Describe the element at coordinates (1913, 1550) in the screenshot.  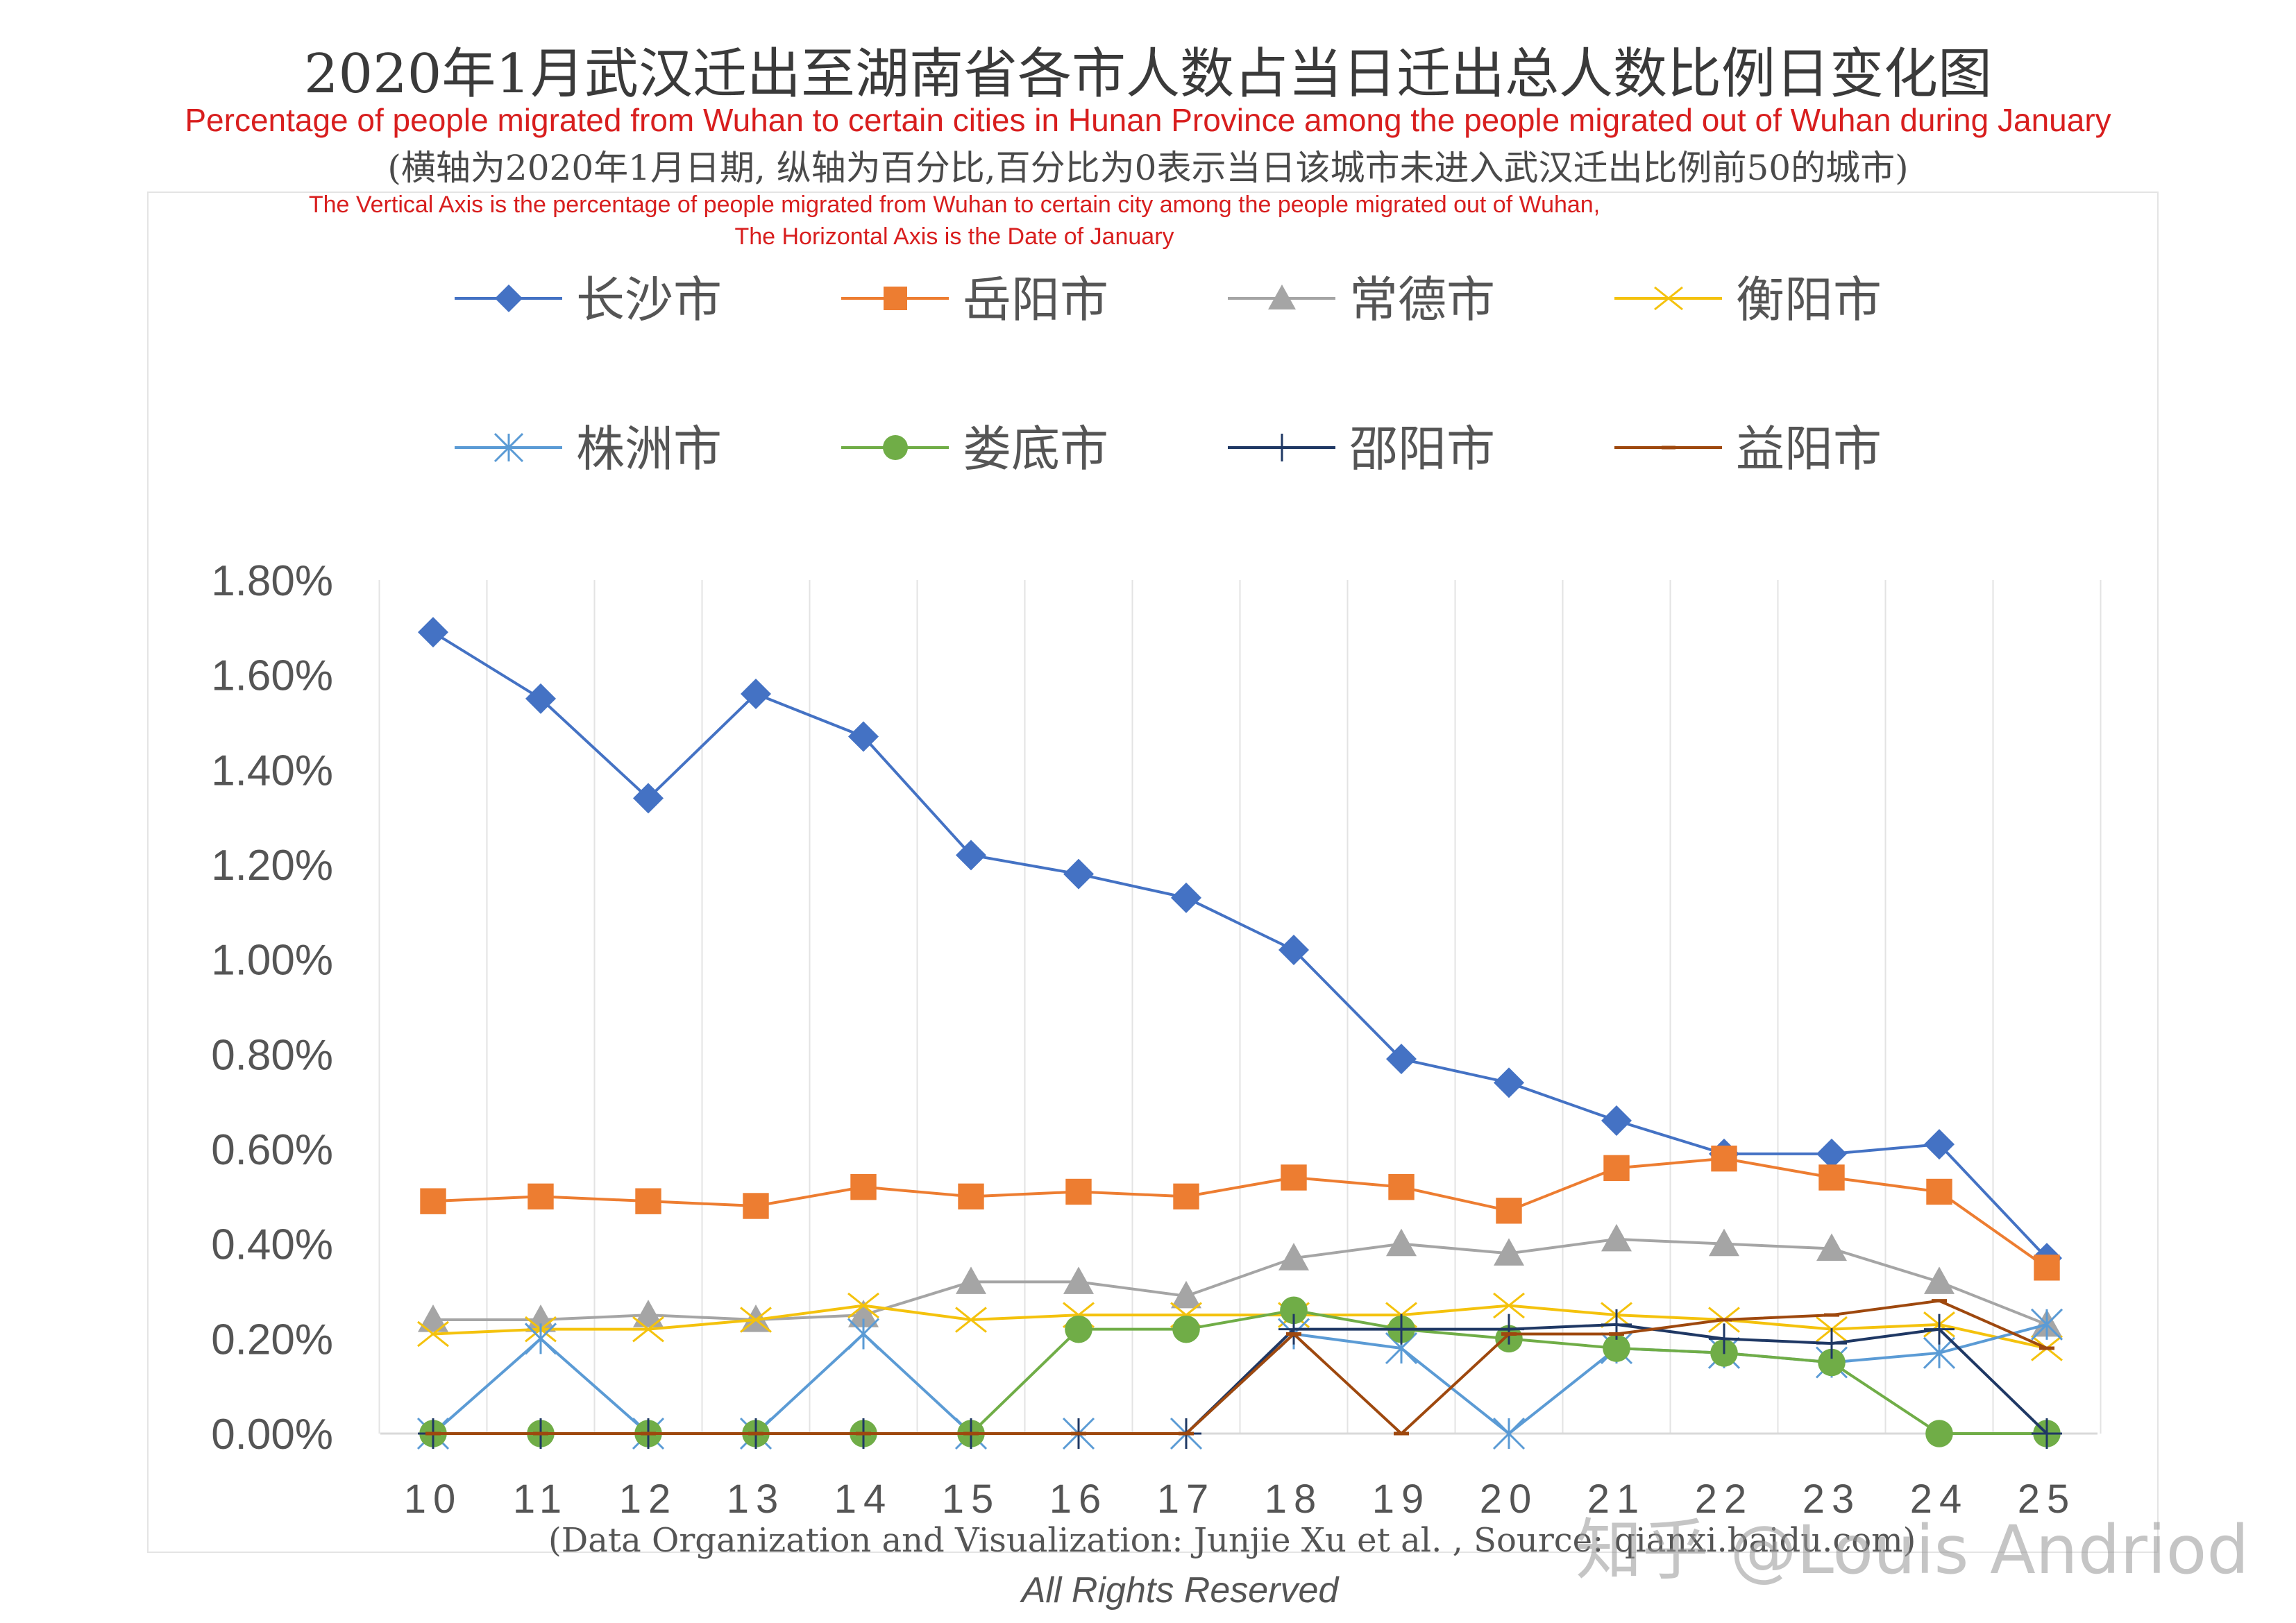
I see `watermark: 知乎 @Louis Andriod` at that location.